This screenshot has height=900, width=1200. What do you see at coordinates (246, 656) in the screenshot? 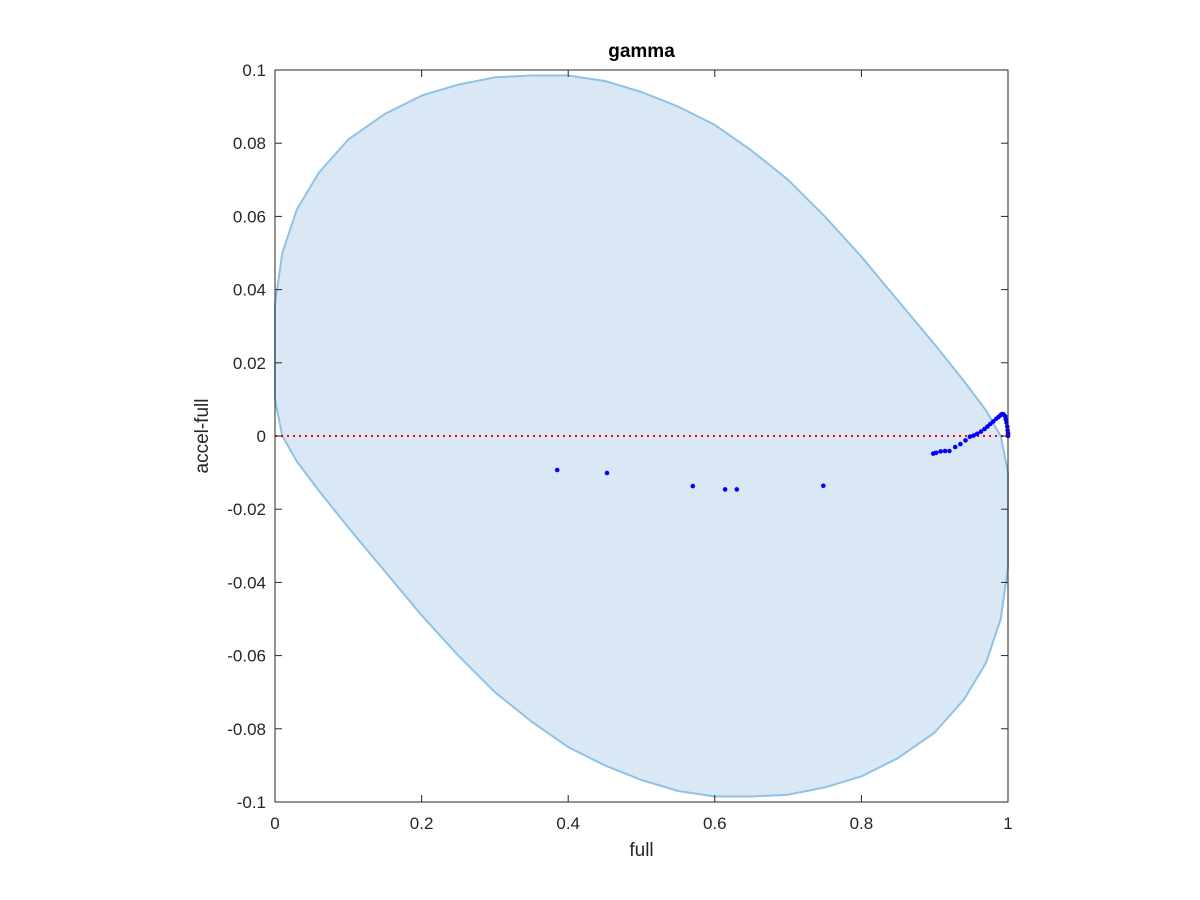
I see `y-tick-label: -0.06` at bounding box center [246, 656].